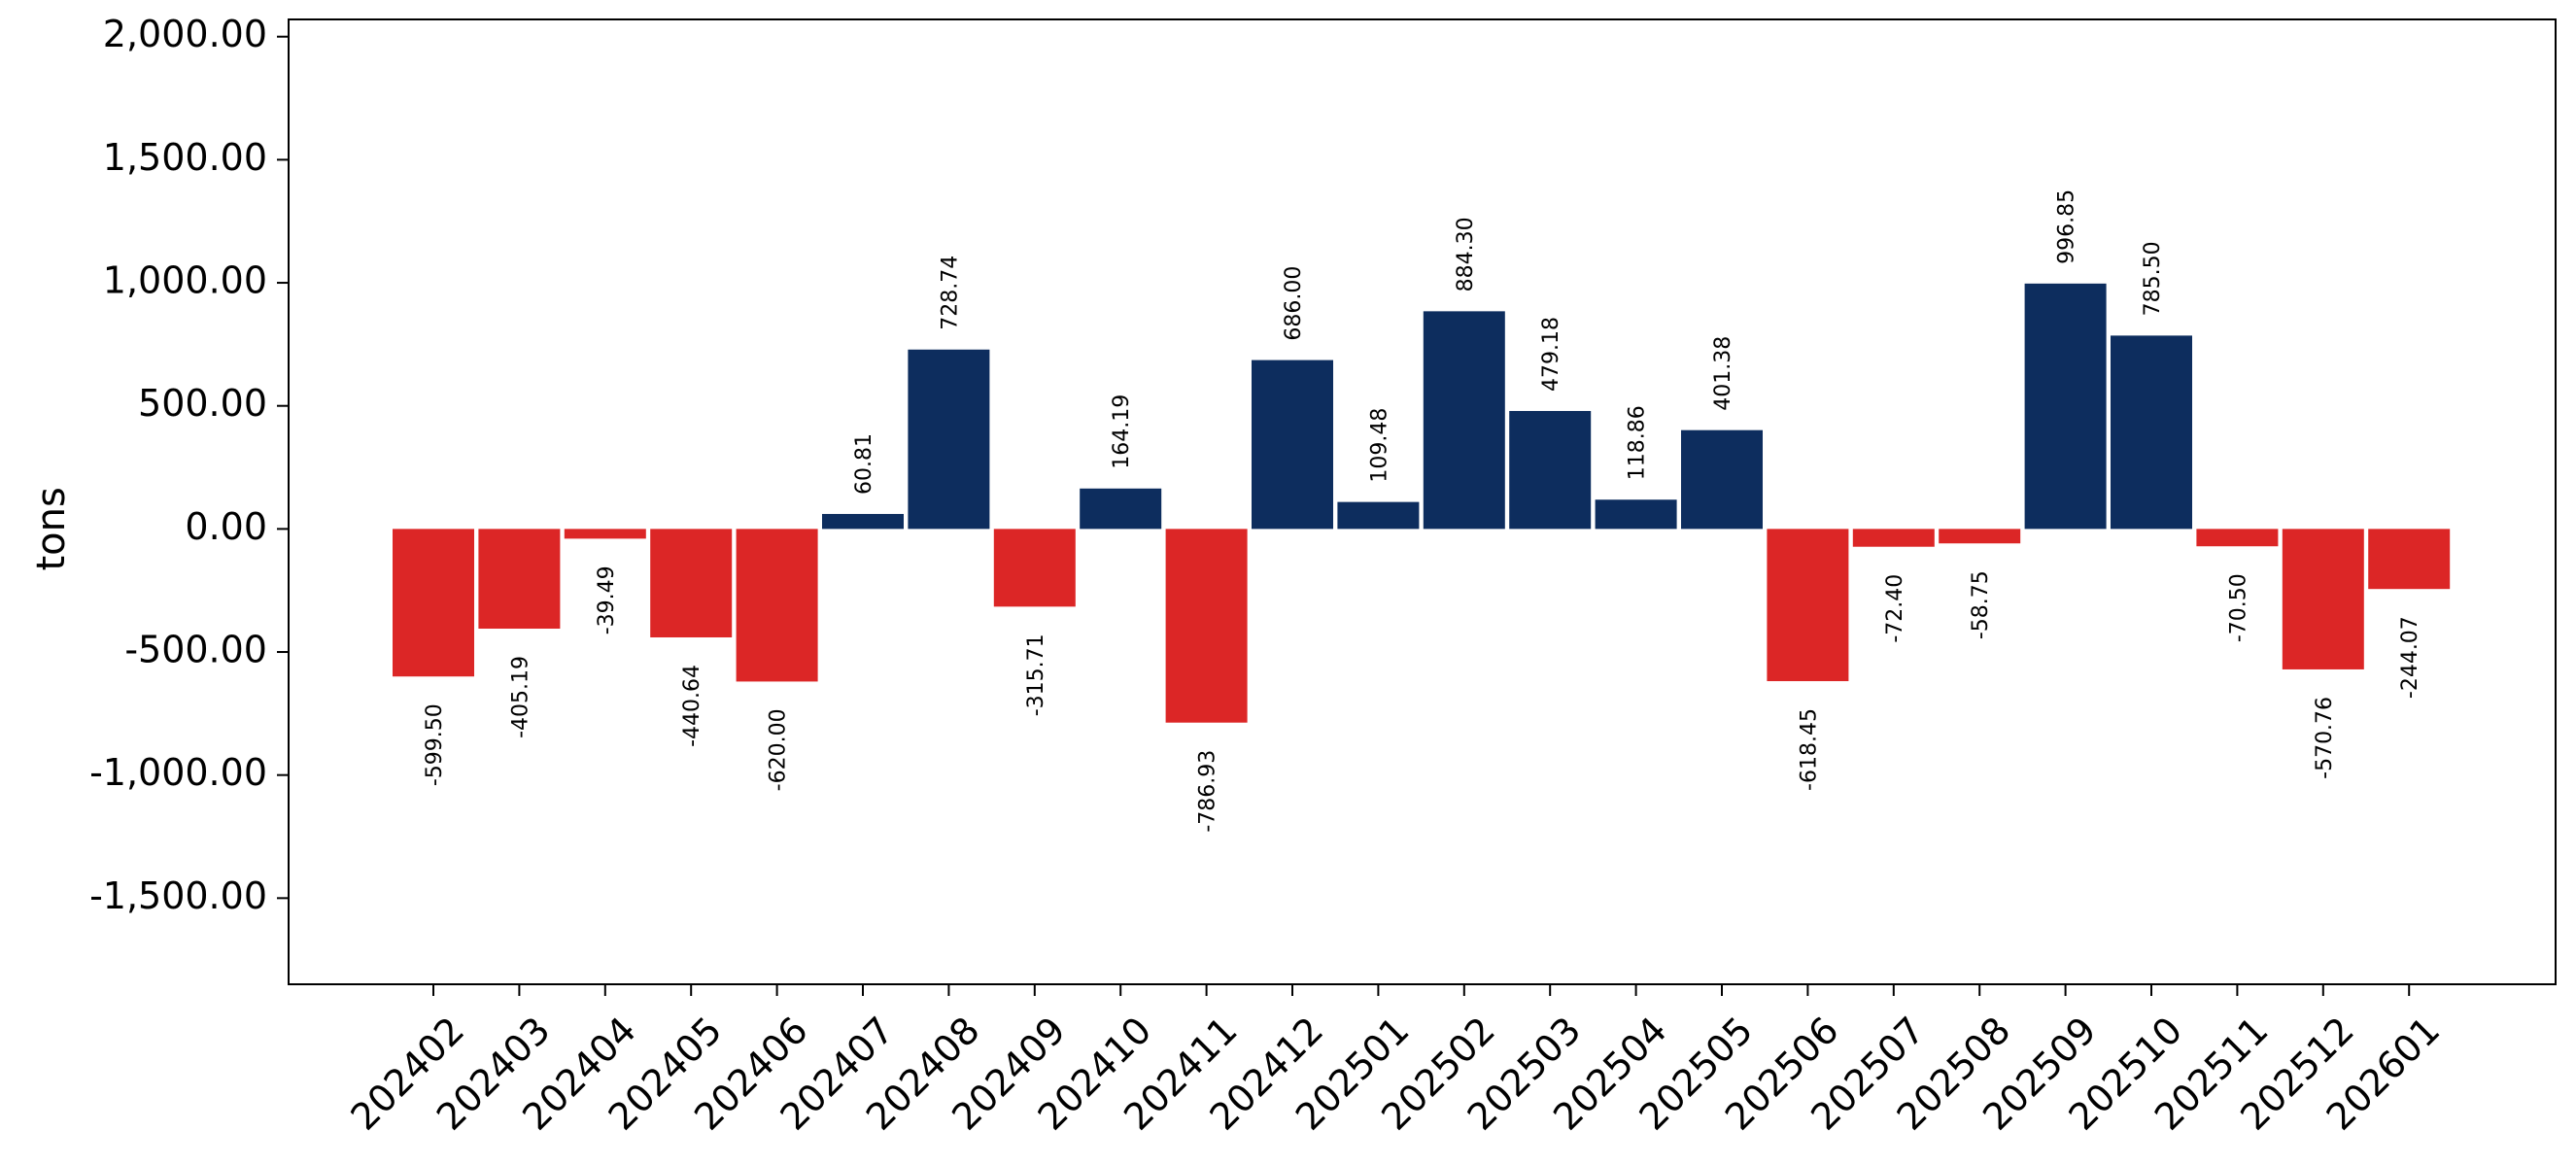 The height and width of the screenshot is (1165, 2576). Describe the element at coordinates (1122, 432) in the screenshot. I see `bar-value-label: 164.19` at that location.